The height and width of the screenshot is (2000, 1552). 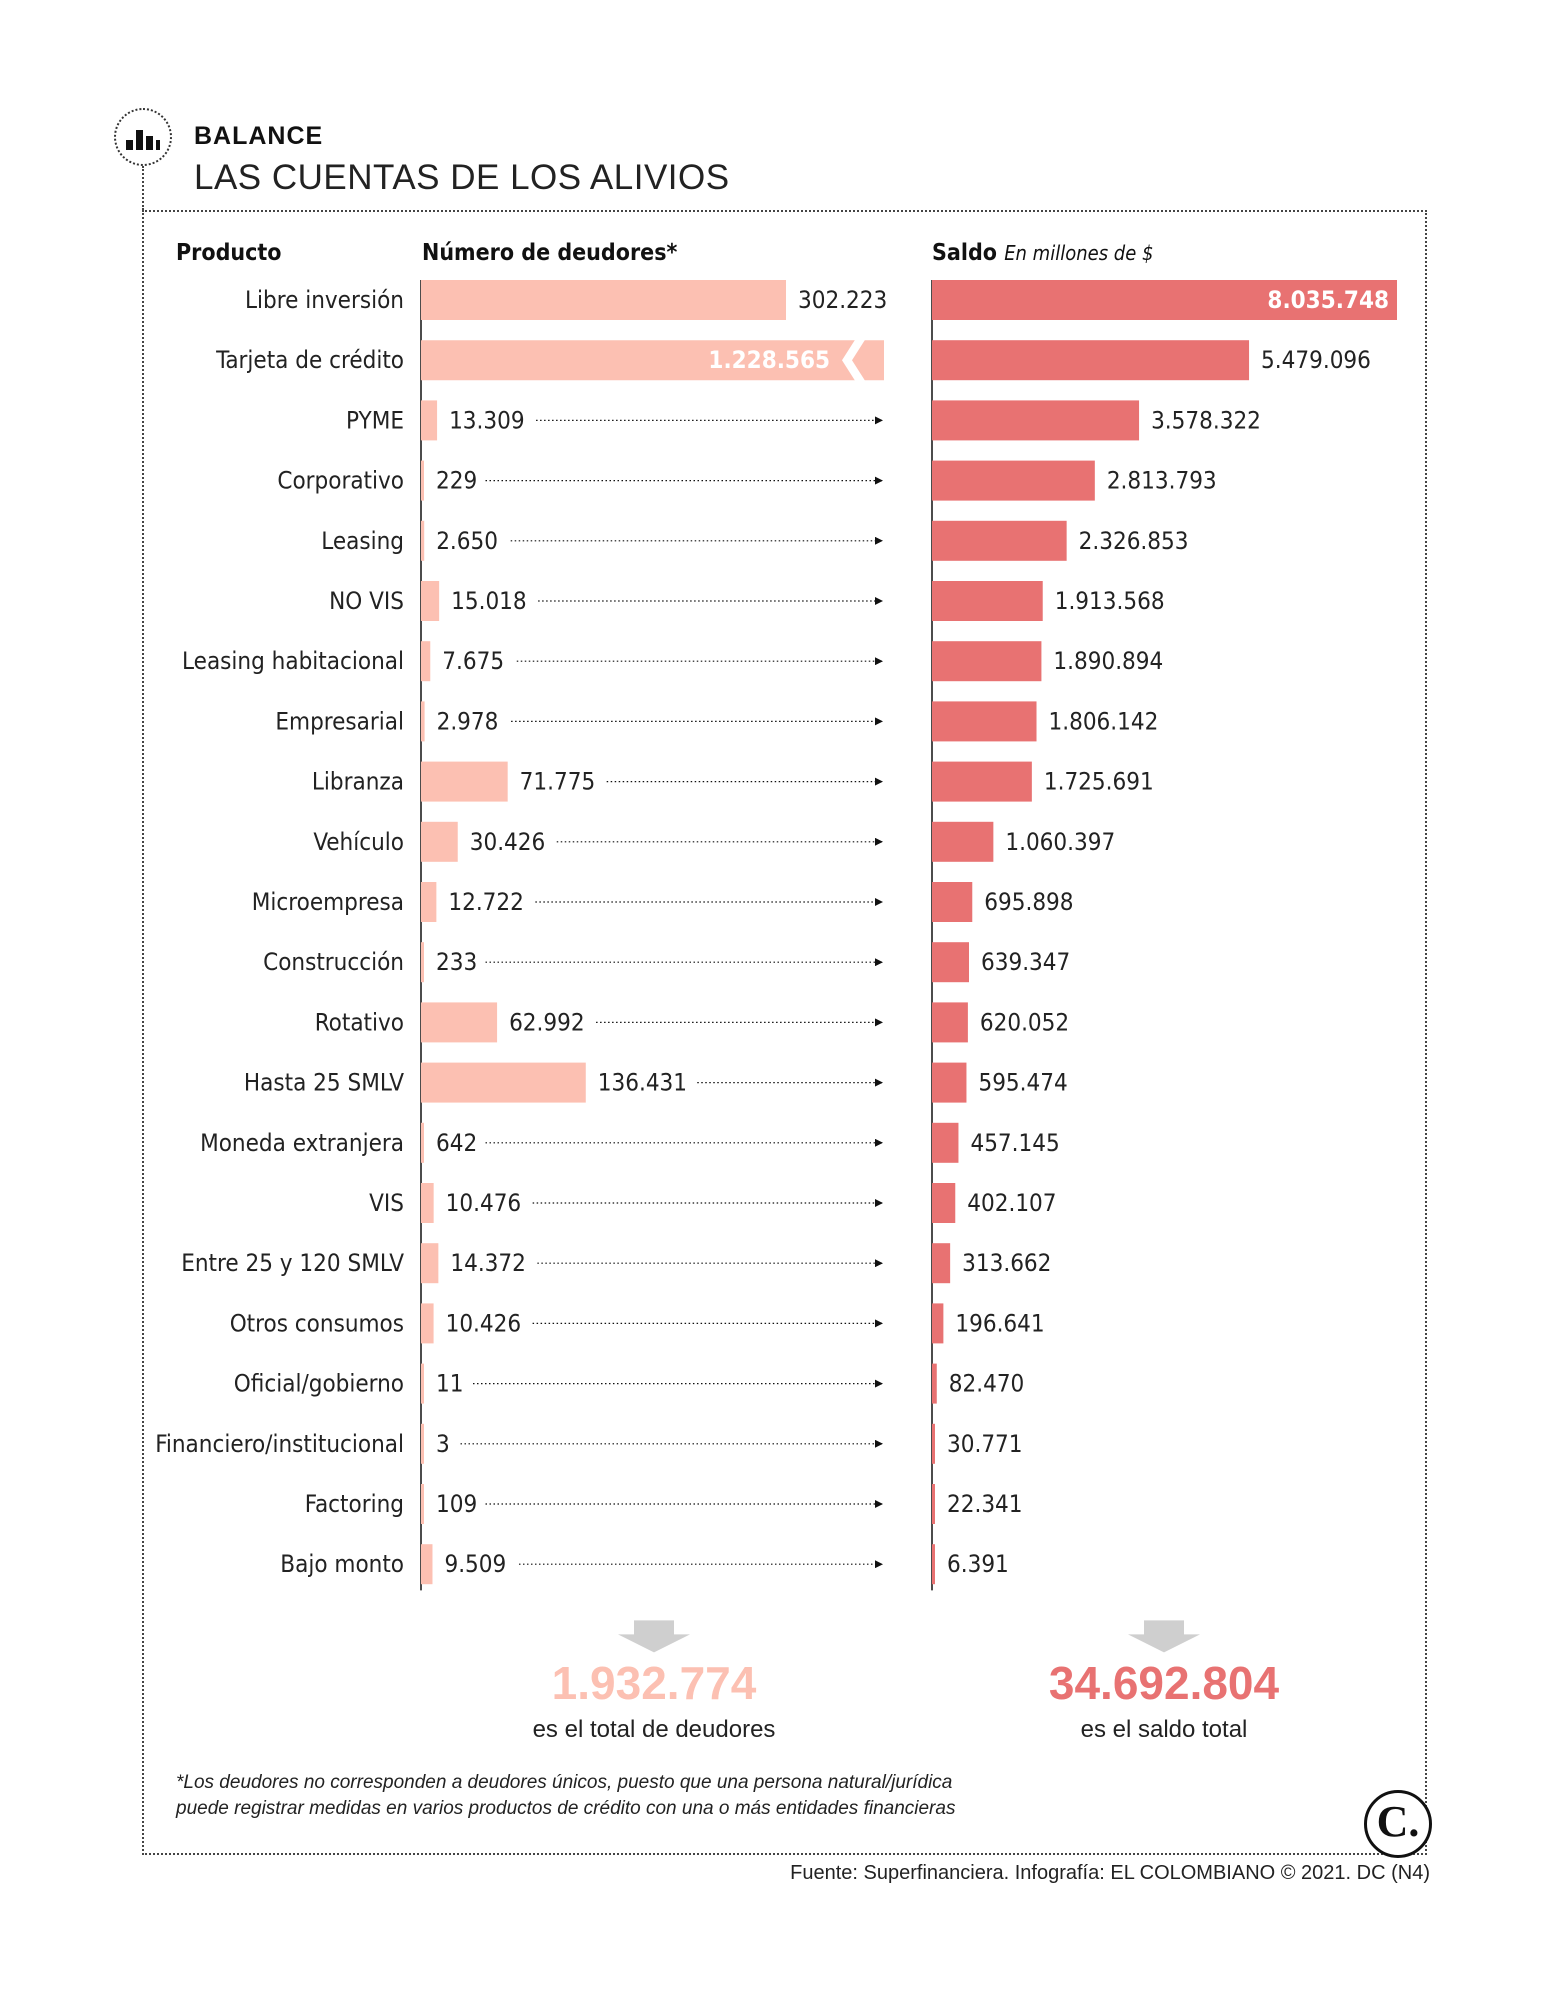 I want to click on bar-break-icon, so click(x=854, y=360).